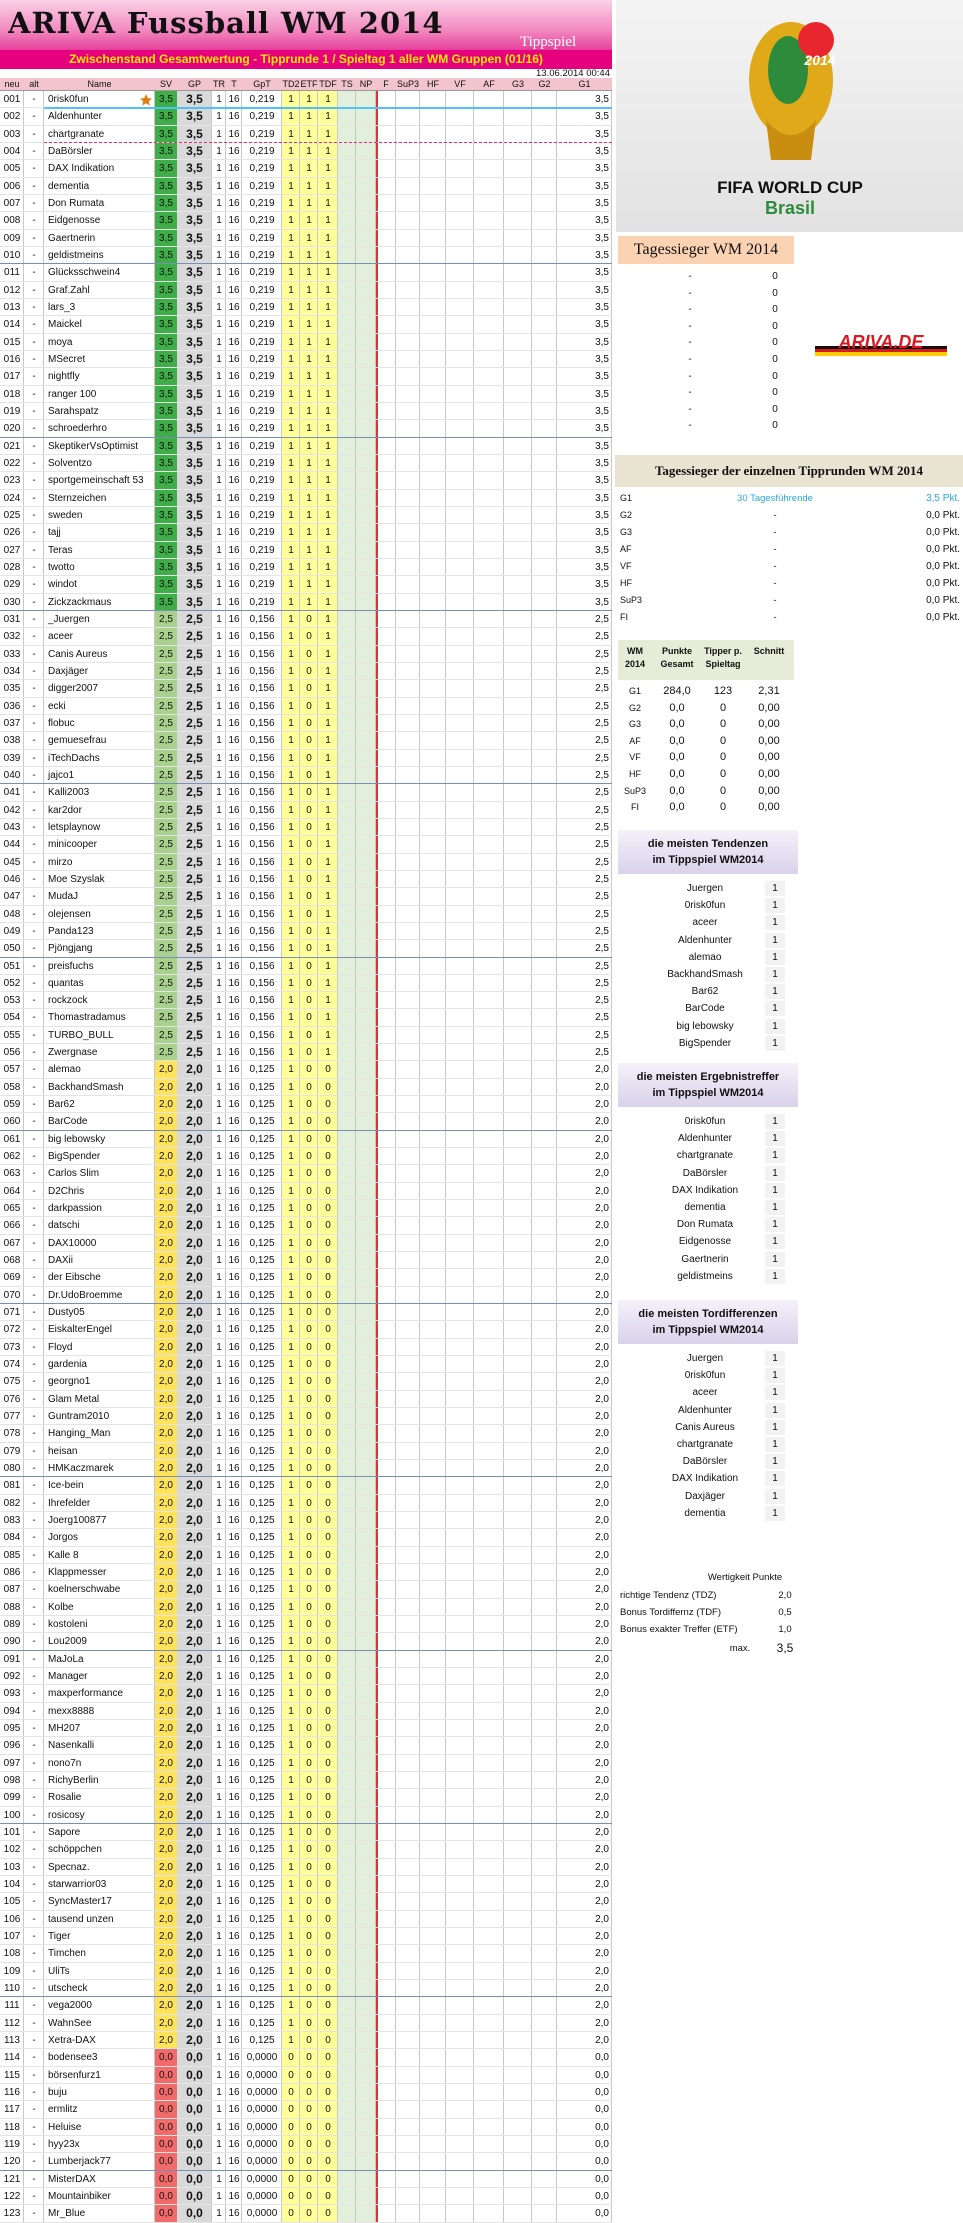 This screenshot has height=2223, width=963. Describe the element at coordinates (12, 2040) in the screenshot. I see `cell: 113` at that location.